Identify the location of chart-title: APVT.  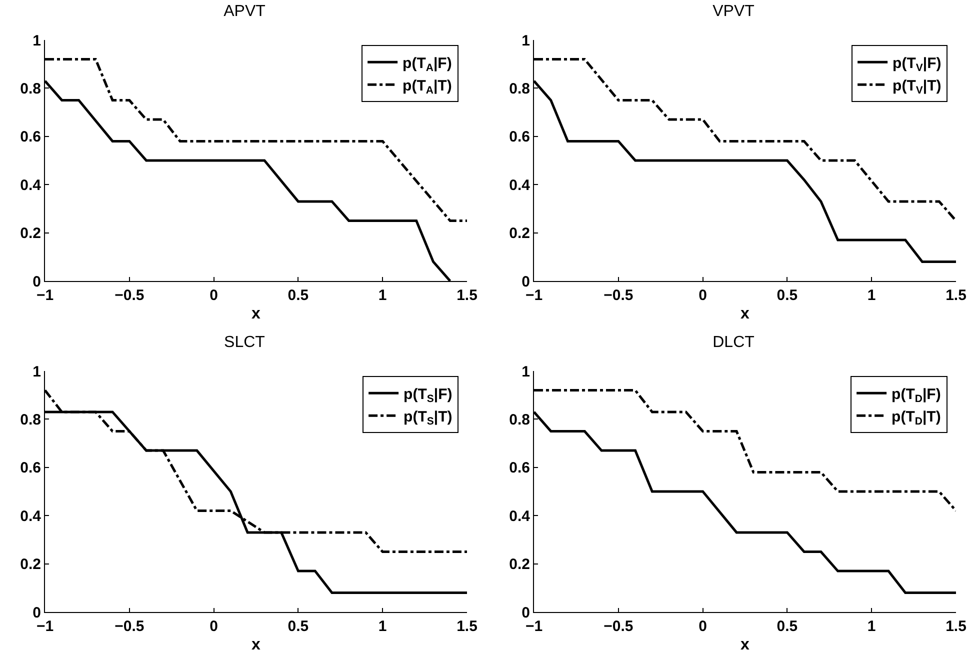
(245, 11).